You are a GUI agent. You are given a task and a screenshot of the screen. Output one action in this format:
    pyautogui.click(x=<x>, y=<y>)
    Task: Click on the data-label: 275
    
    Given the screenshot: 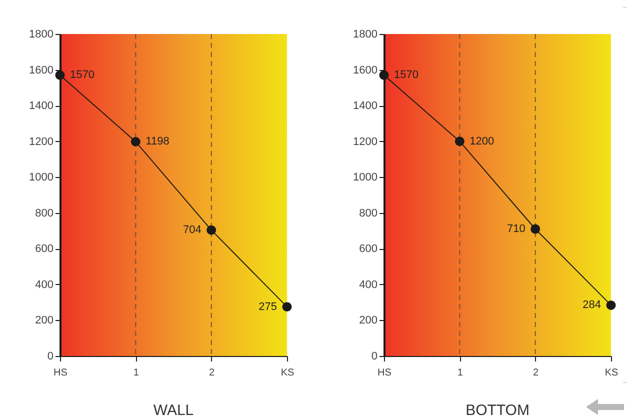 What is the action you would take?
    pyautogui.click(x=267, y=306)
    